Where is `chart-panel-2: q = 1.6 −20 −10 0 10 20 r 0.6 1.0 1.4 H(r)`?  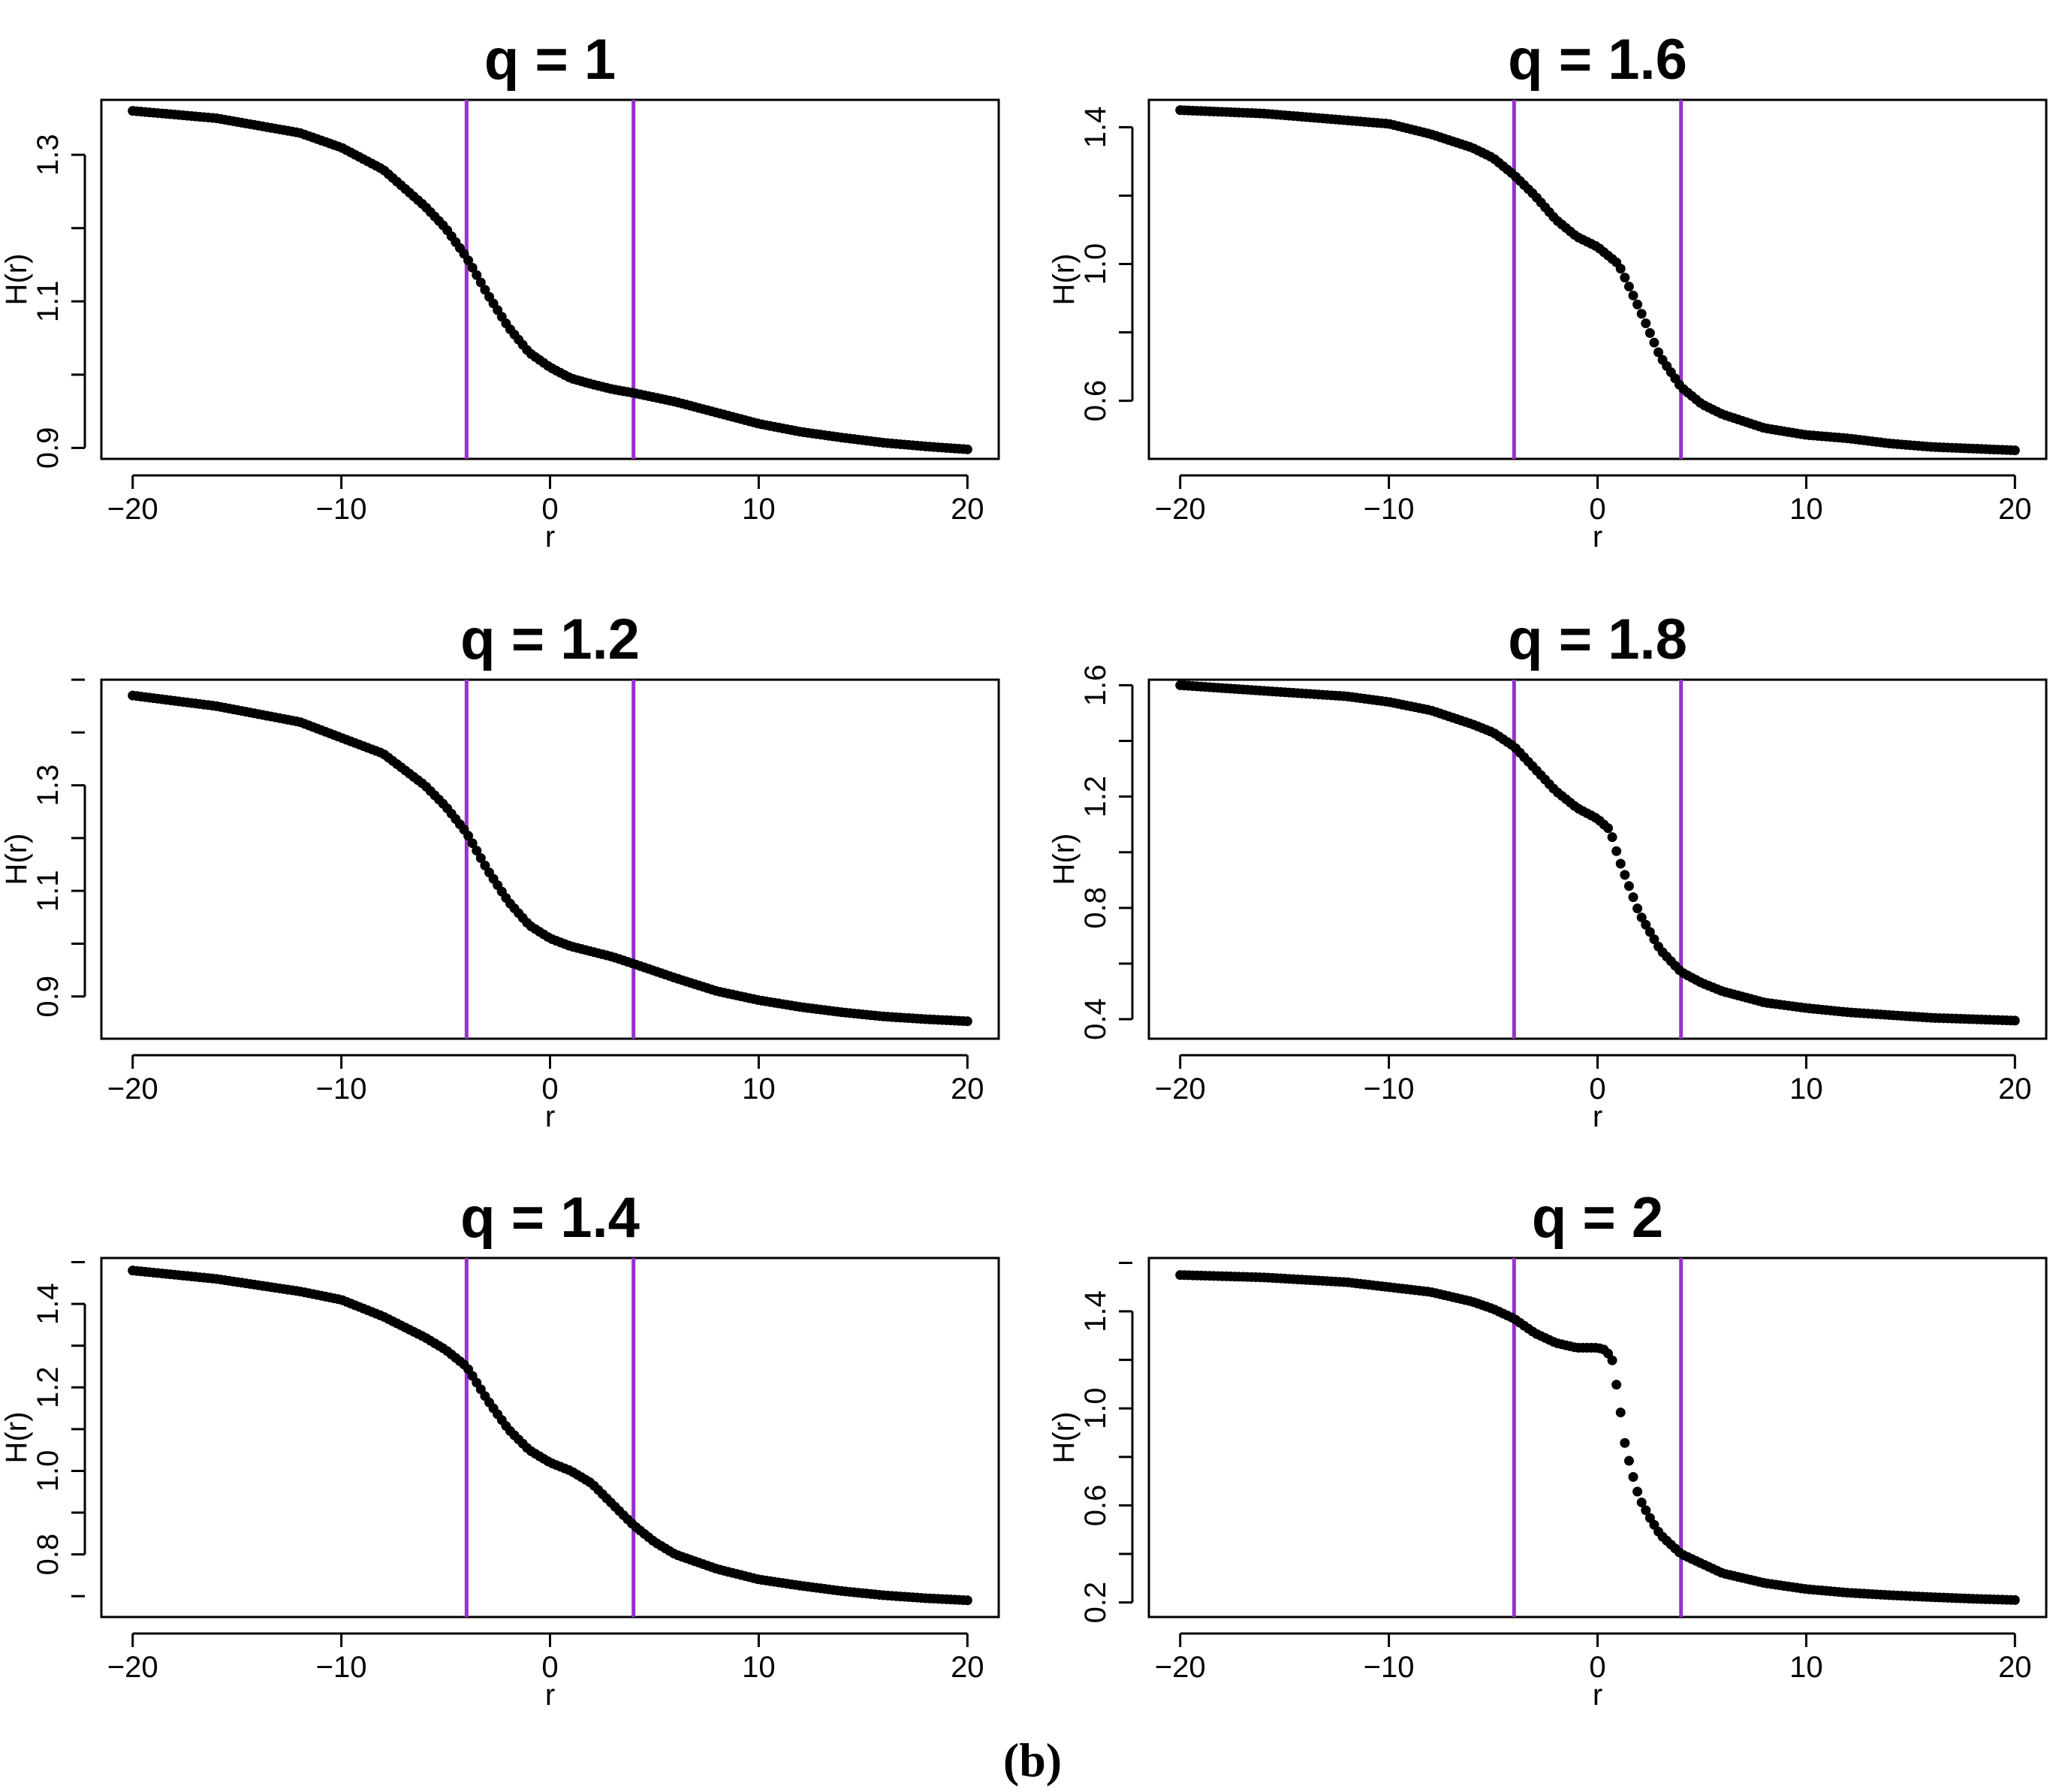 chart-panel-2: q = 1.6 −20 −10 0 10 20 r 0.6 1.0 1.4 H(r) is located at coordinates (1548, 291).